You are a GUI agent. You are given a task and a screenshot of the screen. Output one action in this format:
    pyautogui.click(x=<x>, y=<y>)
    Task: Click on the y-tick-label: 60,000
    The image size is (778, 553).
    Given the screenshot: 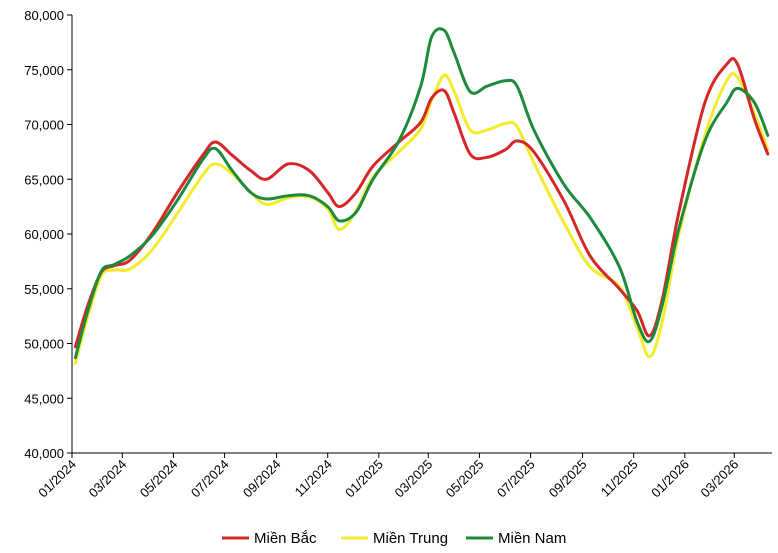 What is the action you would take?
    pyautogui.click(x=44, y=234)
    